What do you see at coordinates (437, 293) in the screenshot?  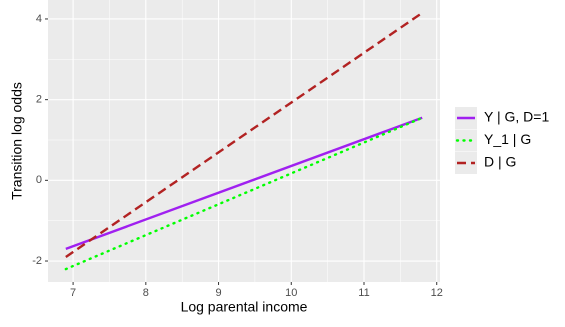 I see `x-tick-label: 12` at bounding box center [437, 293].